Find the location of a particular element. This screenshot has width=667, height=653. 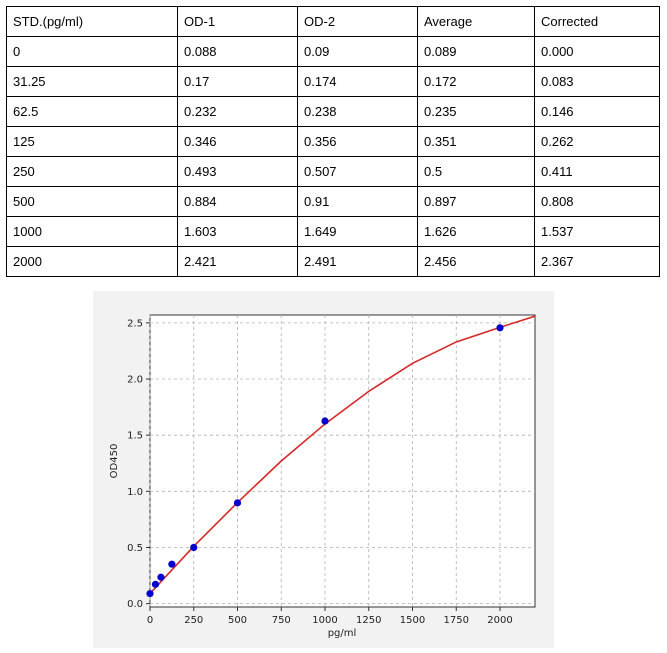

table-cell: 0.089 is located at coordinates (476, 51).